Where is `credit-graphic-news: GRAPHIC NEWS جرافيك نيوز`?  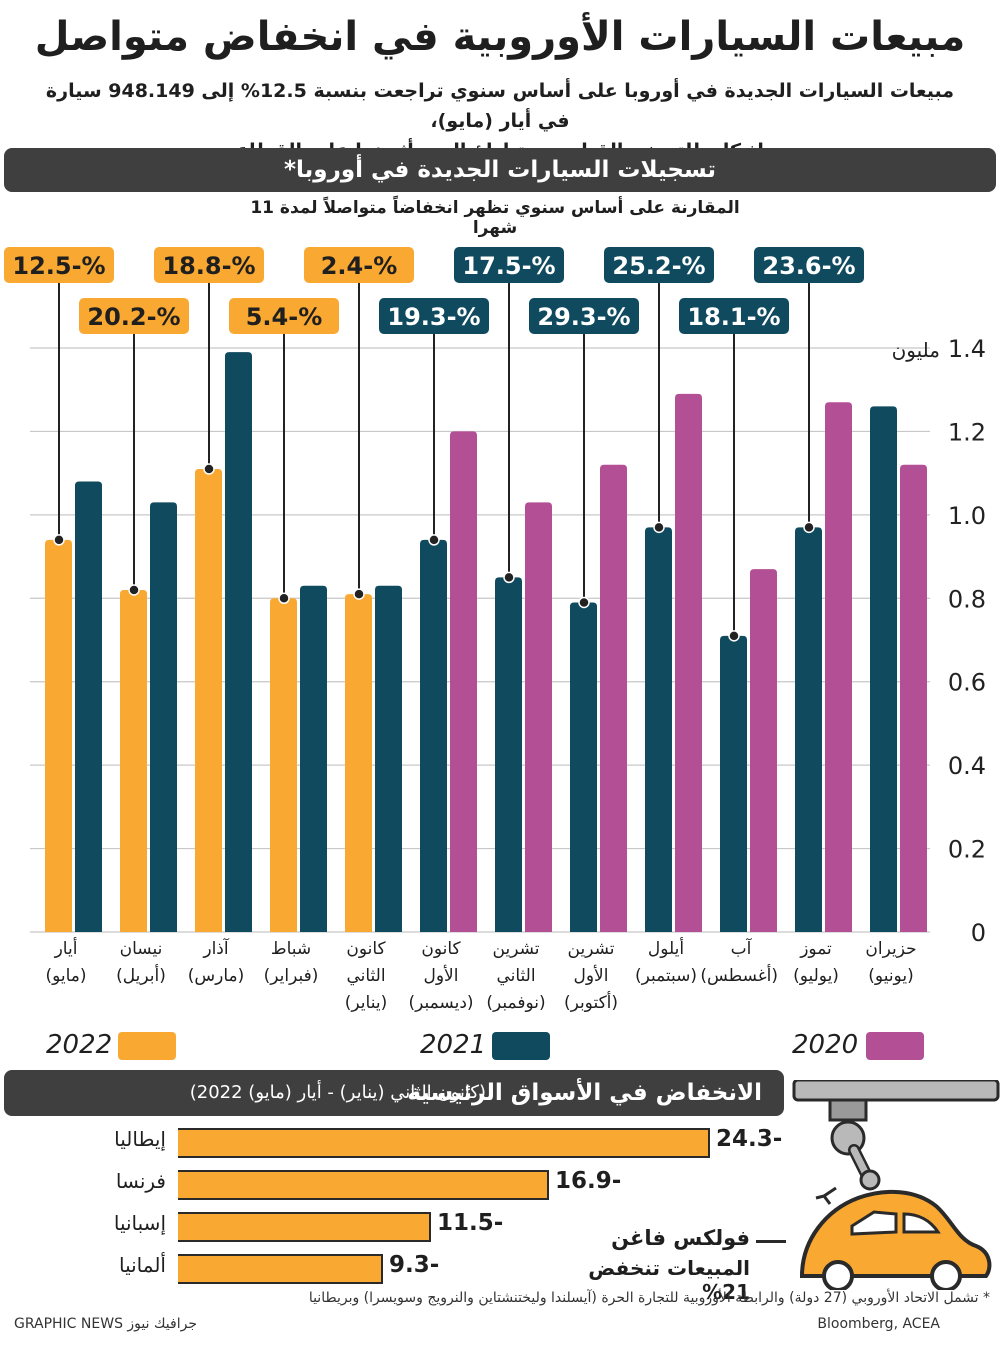
credit-graphic-news: GRAPHIC NEWS جرافيك نيوز is located at coordinates (105, 1324).